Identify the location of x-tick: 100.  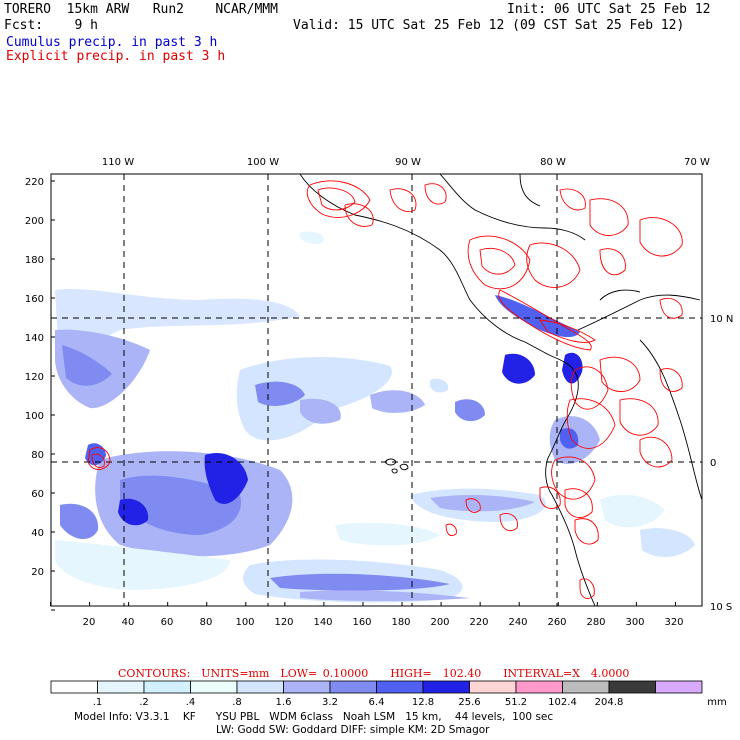
(244, 622).